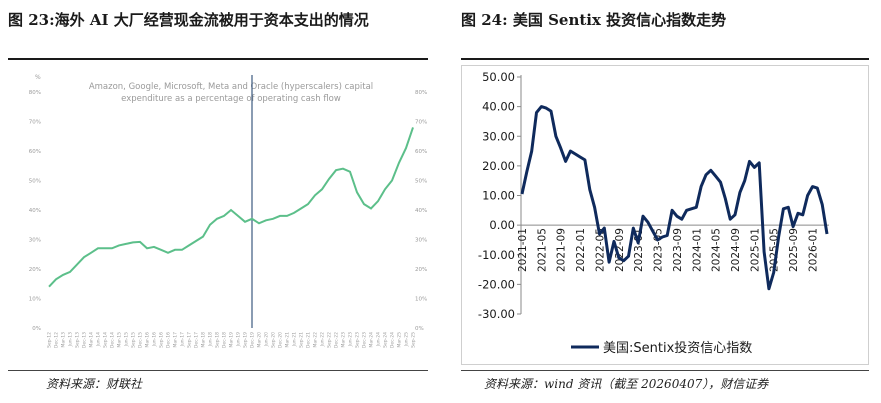 The width and height of the screenshot is (881, 403). What do you see at coordinates (281, 340) in the screenshot?
I see `left-x-tick-label: Dec-20` at bounding box center [281, 340].